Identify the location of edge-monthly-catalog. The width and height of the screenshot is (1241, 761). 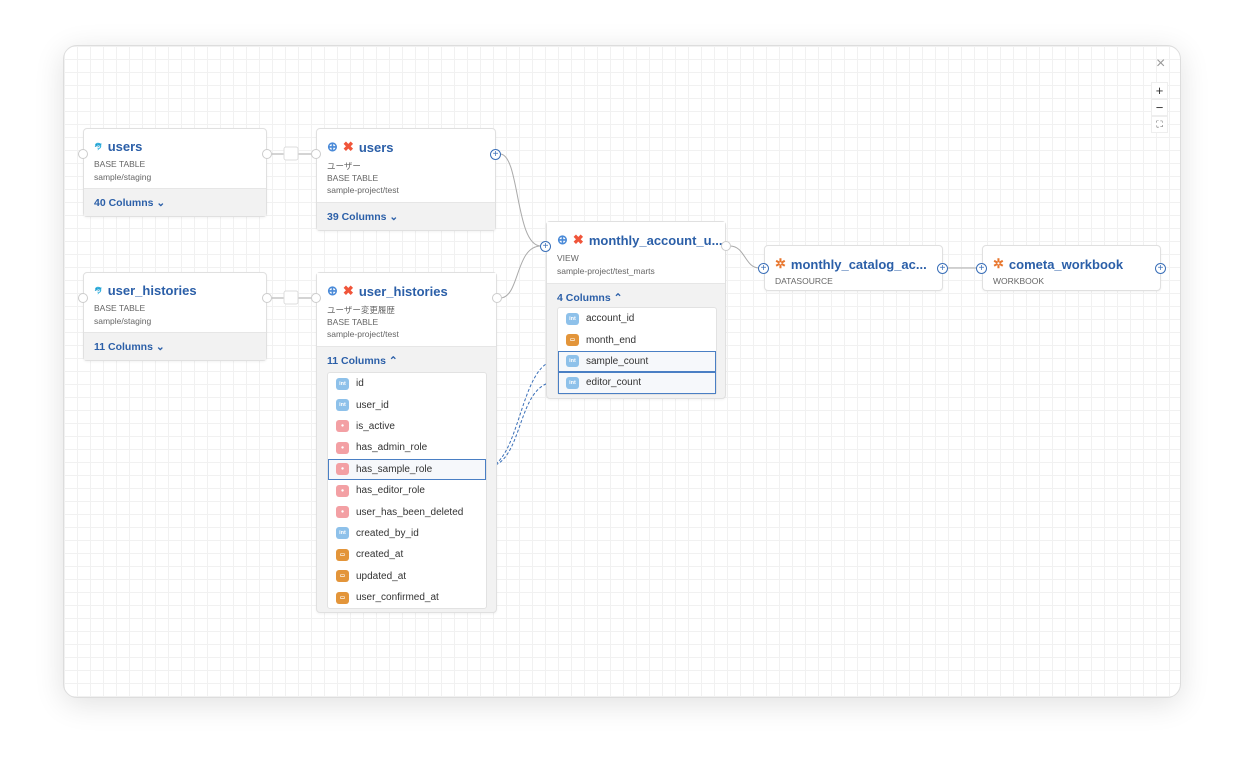
(744, 257).